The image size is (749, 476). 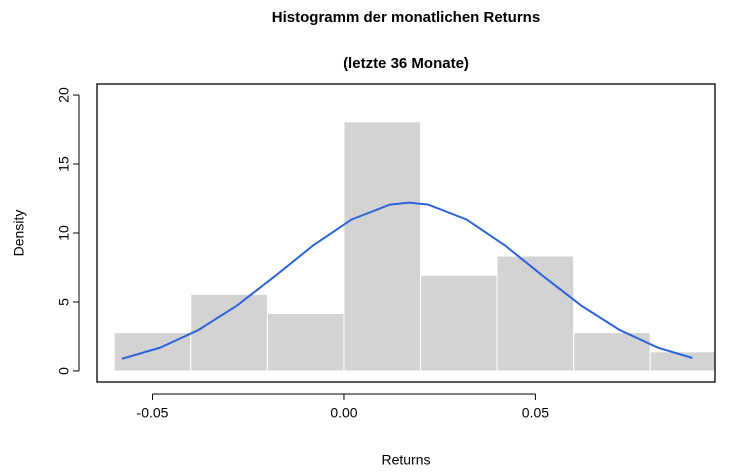 I want to click on x-axis-label: Returns, so click(x=405, y=460).